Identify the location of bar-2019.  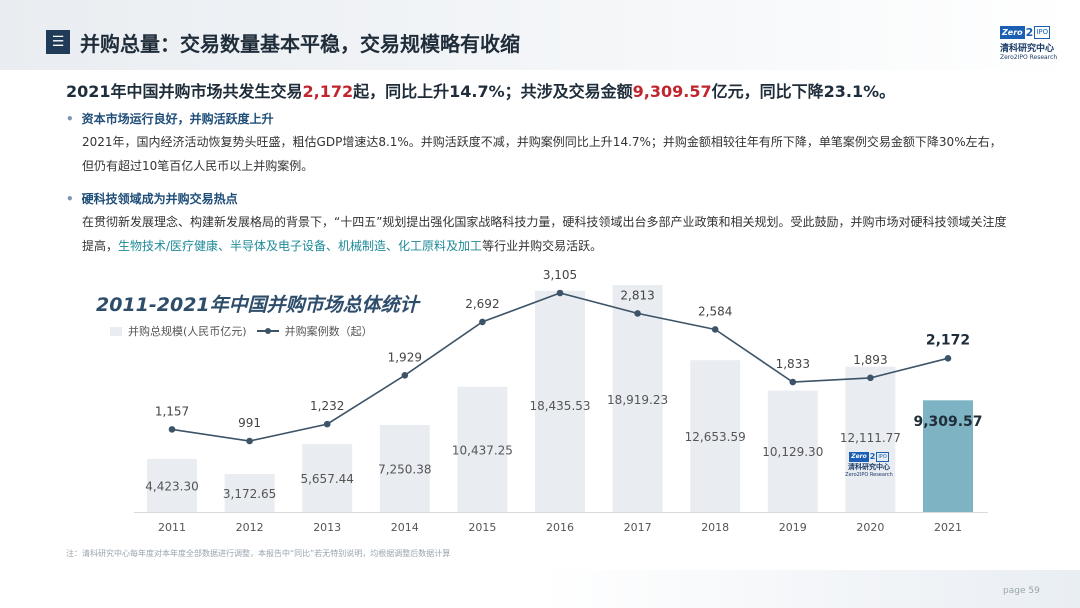
(792, 451).